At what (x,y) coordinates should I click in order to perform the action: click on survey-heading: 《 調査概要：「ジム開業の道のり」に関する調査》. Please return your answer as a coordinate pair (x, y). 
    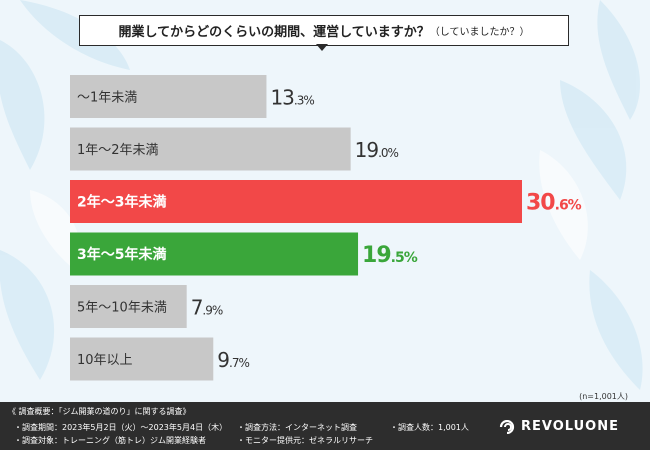
    Looking at the image, I should click on (99, 411).